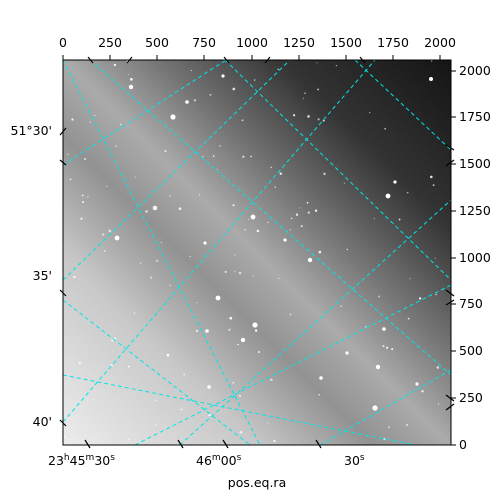 The image size is (500, 500). I want to click on right-tick-label: 500, so click(471, 350).